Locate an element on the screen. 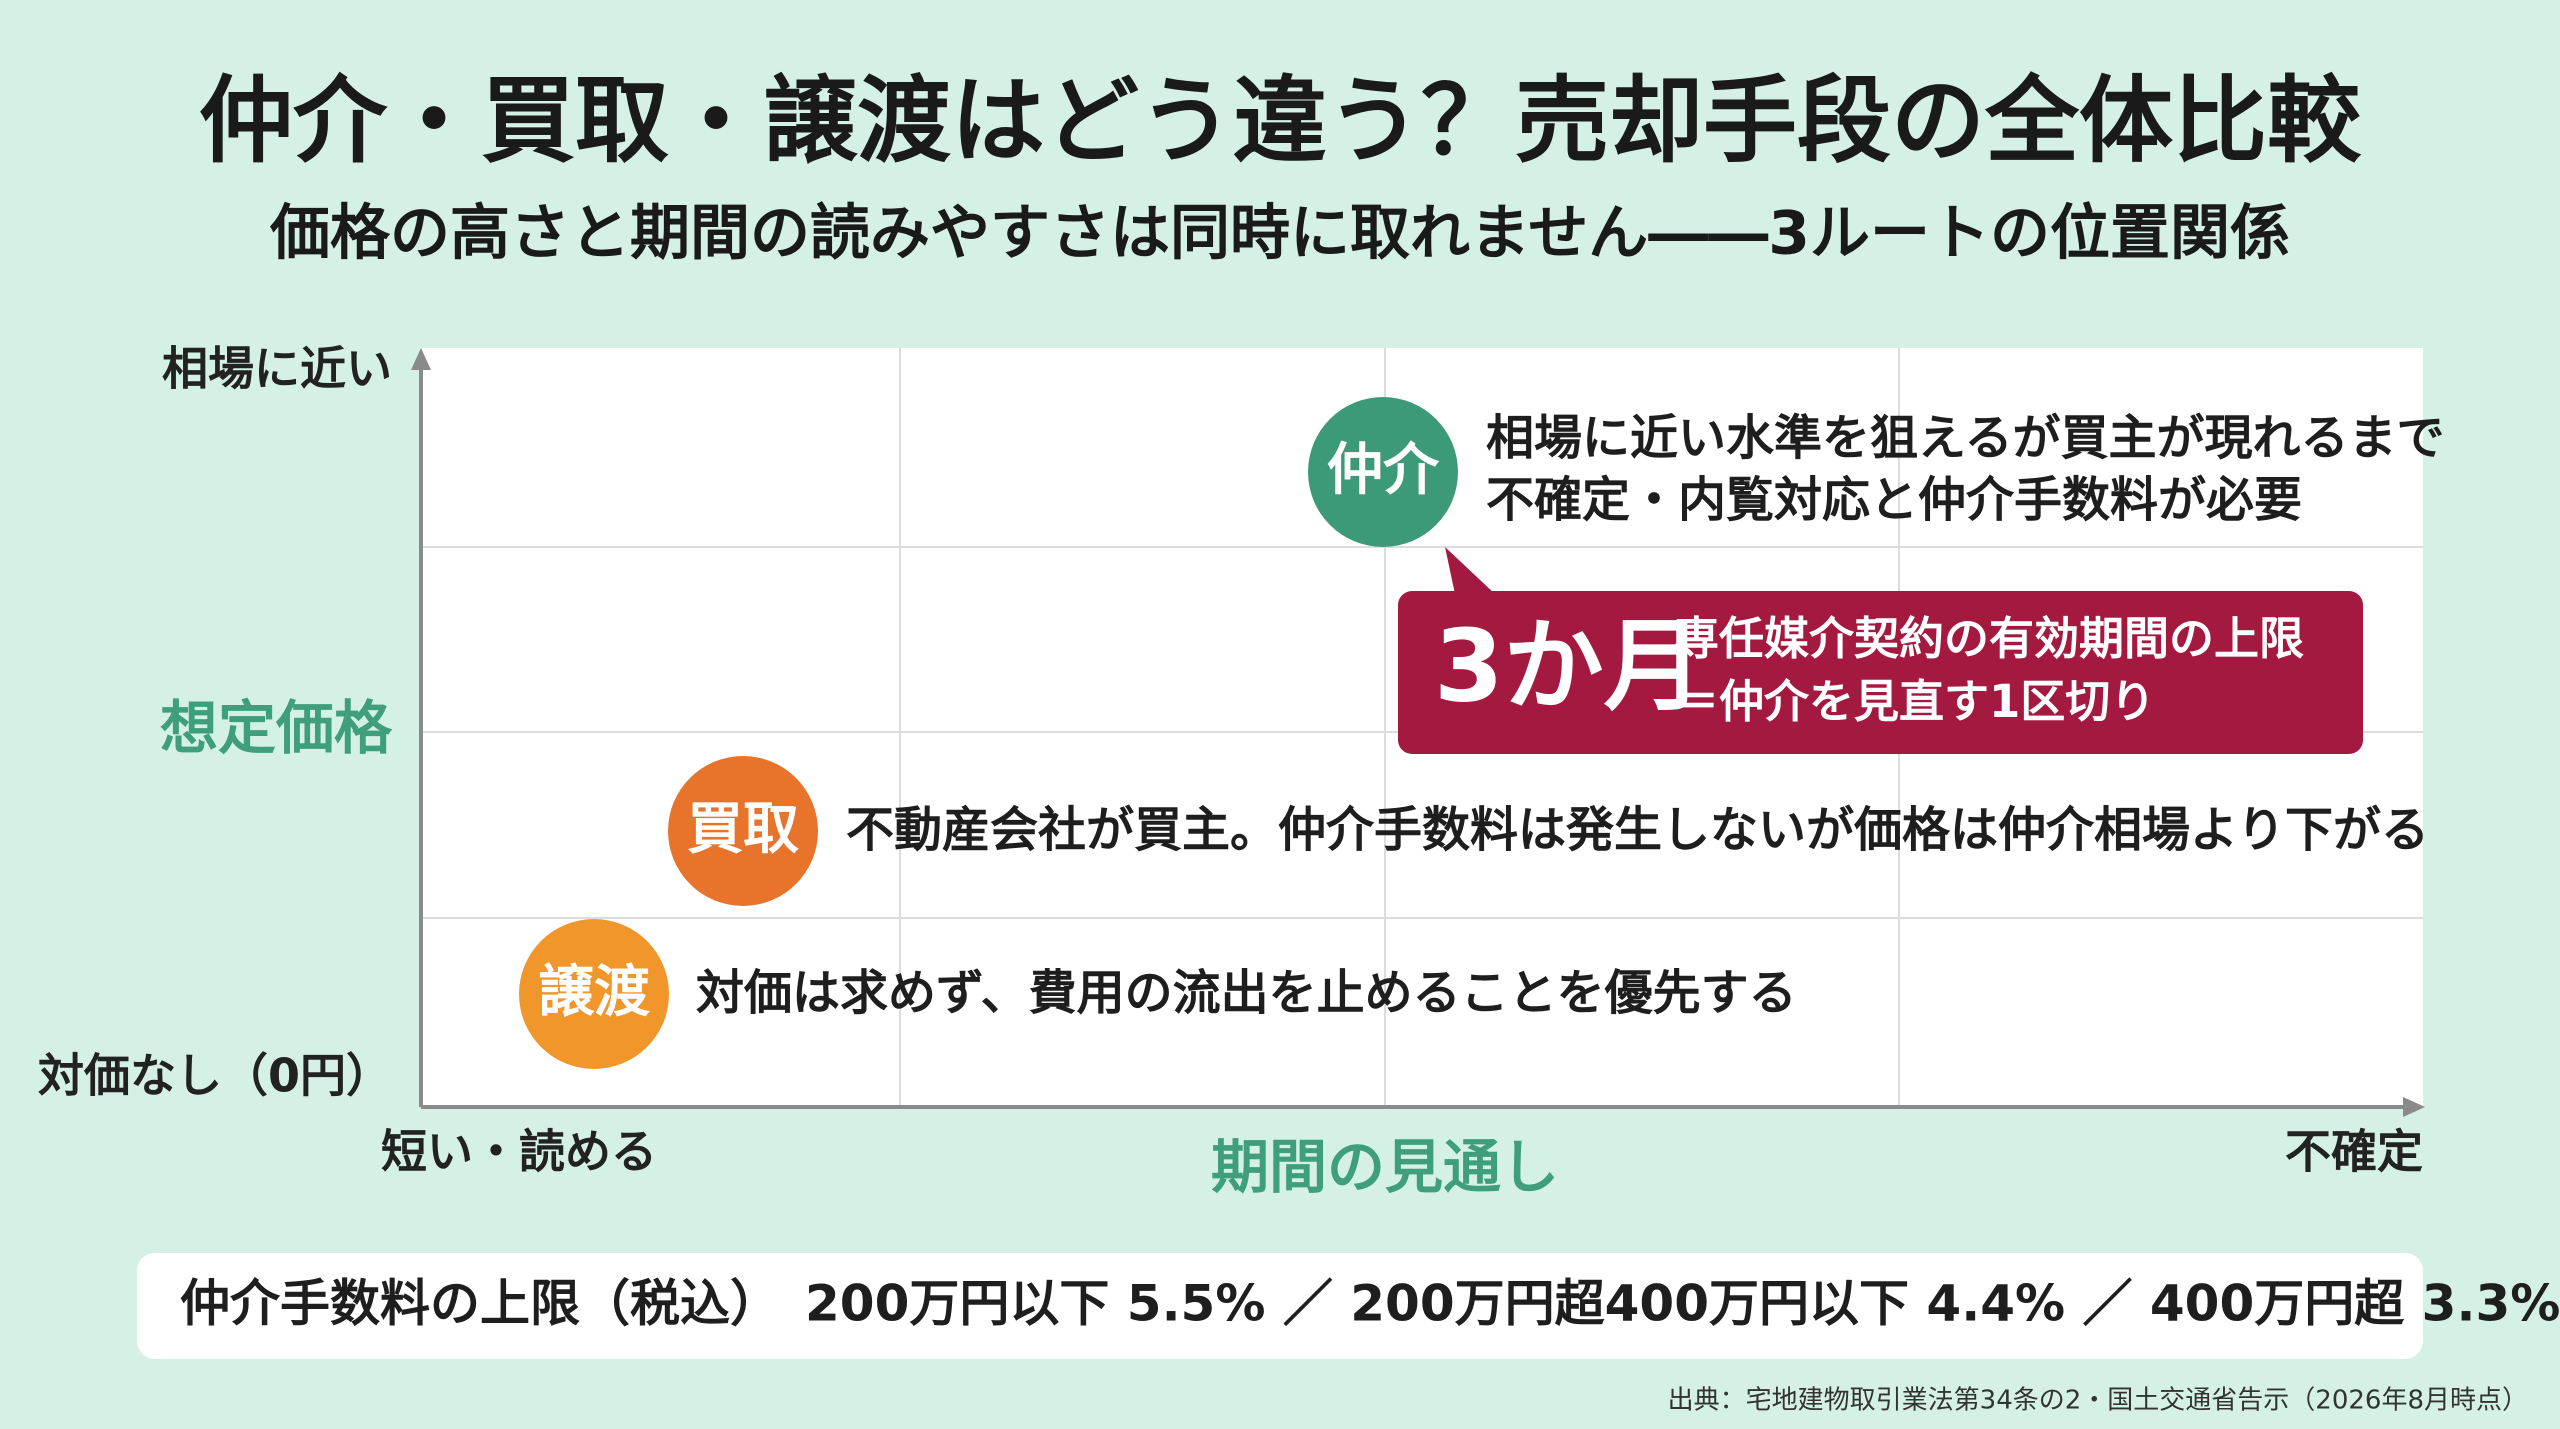 The height and width of the screenshot is (1429, 2560). subtitle: 価格の高さと期間の読みやすさは同時に取れません――3ルートの位置関係 is located at coordinates (1279, 234).